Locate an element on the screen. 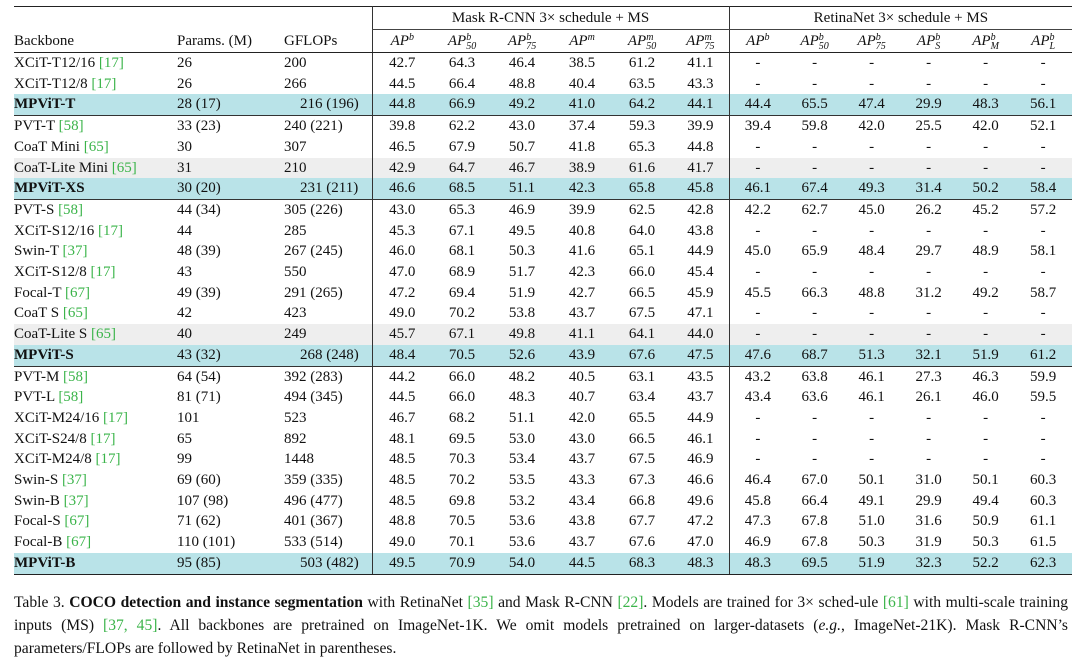  backbone-cell: XCiT-T12/16 [17] is located at coordinates (95, 63).